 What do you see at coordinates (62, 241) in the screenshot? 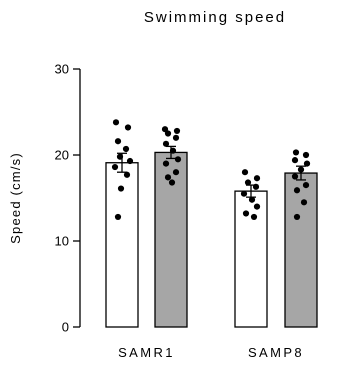
I see `y-tick-label-10: 10` at bounding box center [62, 241].